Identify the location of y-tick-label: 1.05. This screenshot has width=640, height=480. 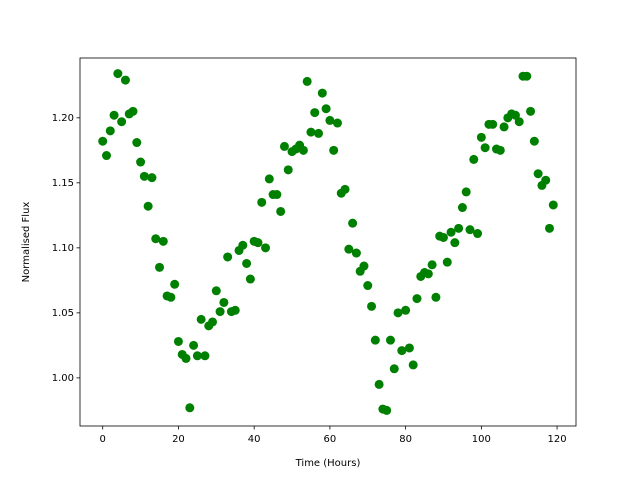
(63, 313).